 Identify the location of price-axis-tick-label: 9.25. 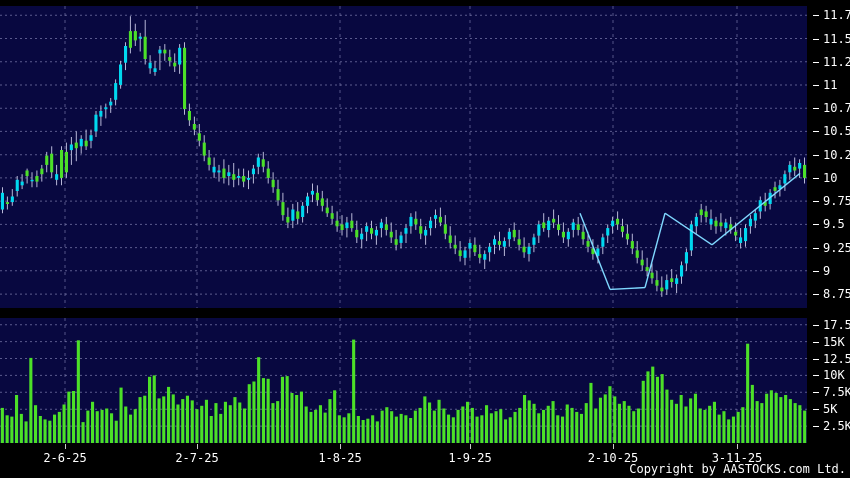
(836, 247).